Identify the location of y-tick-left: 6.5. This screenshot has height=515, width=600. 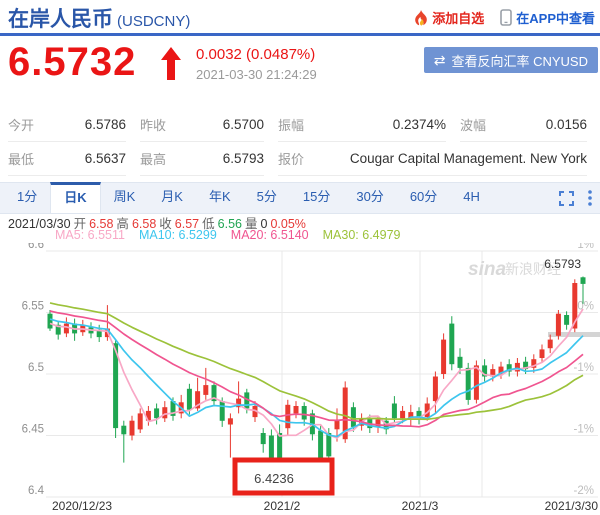
(36, 368).